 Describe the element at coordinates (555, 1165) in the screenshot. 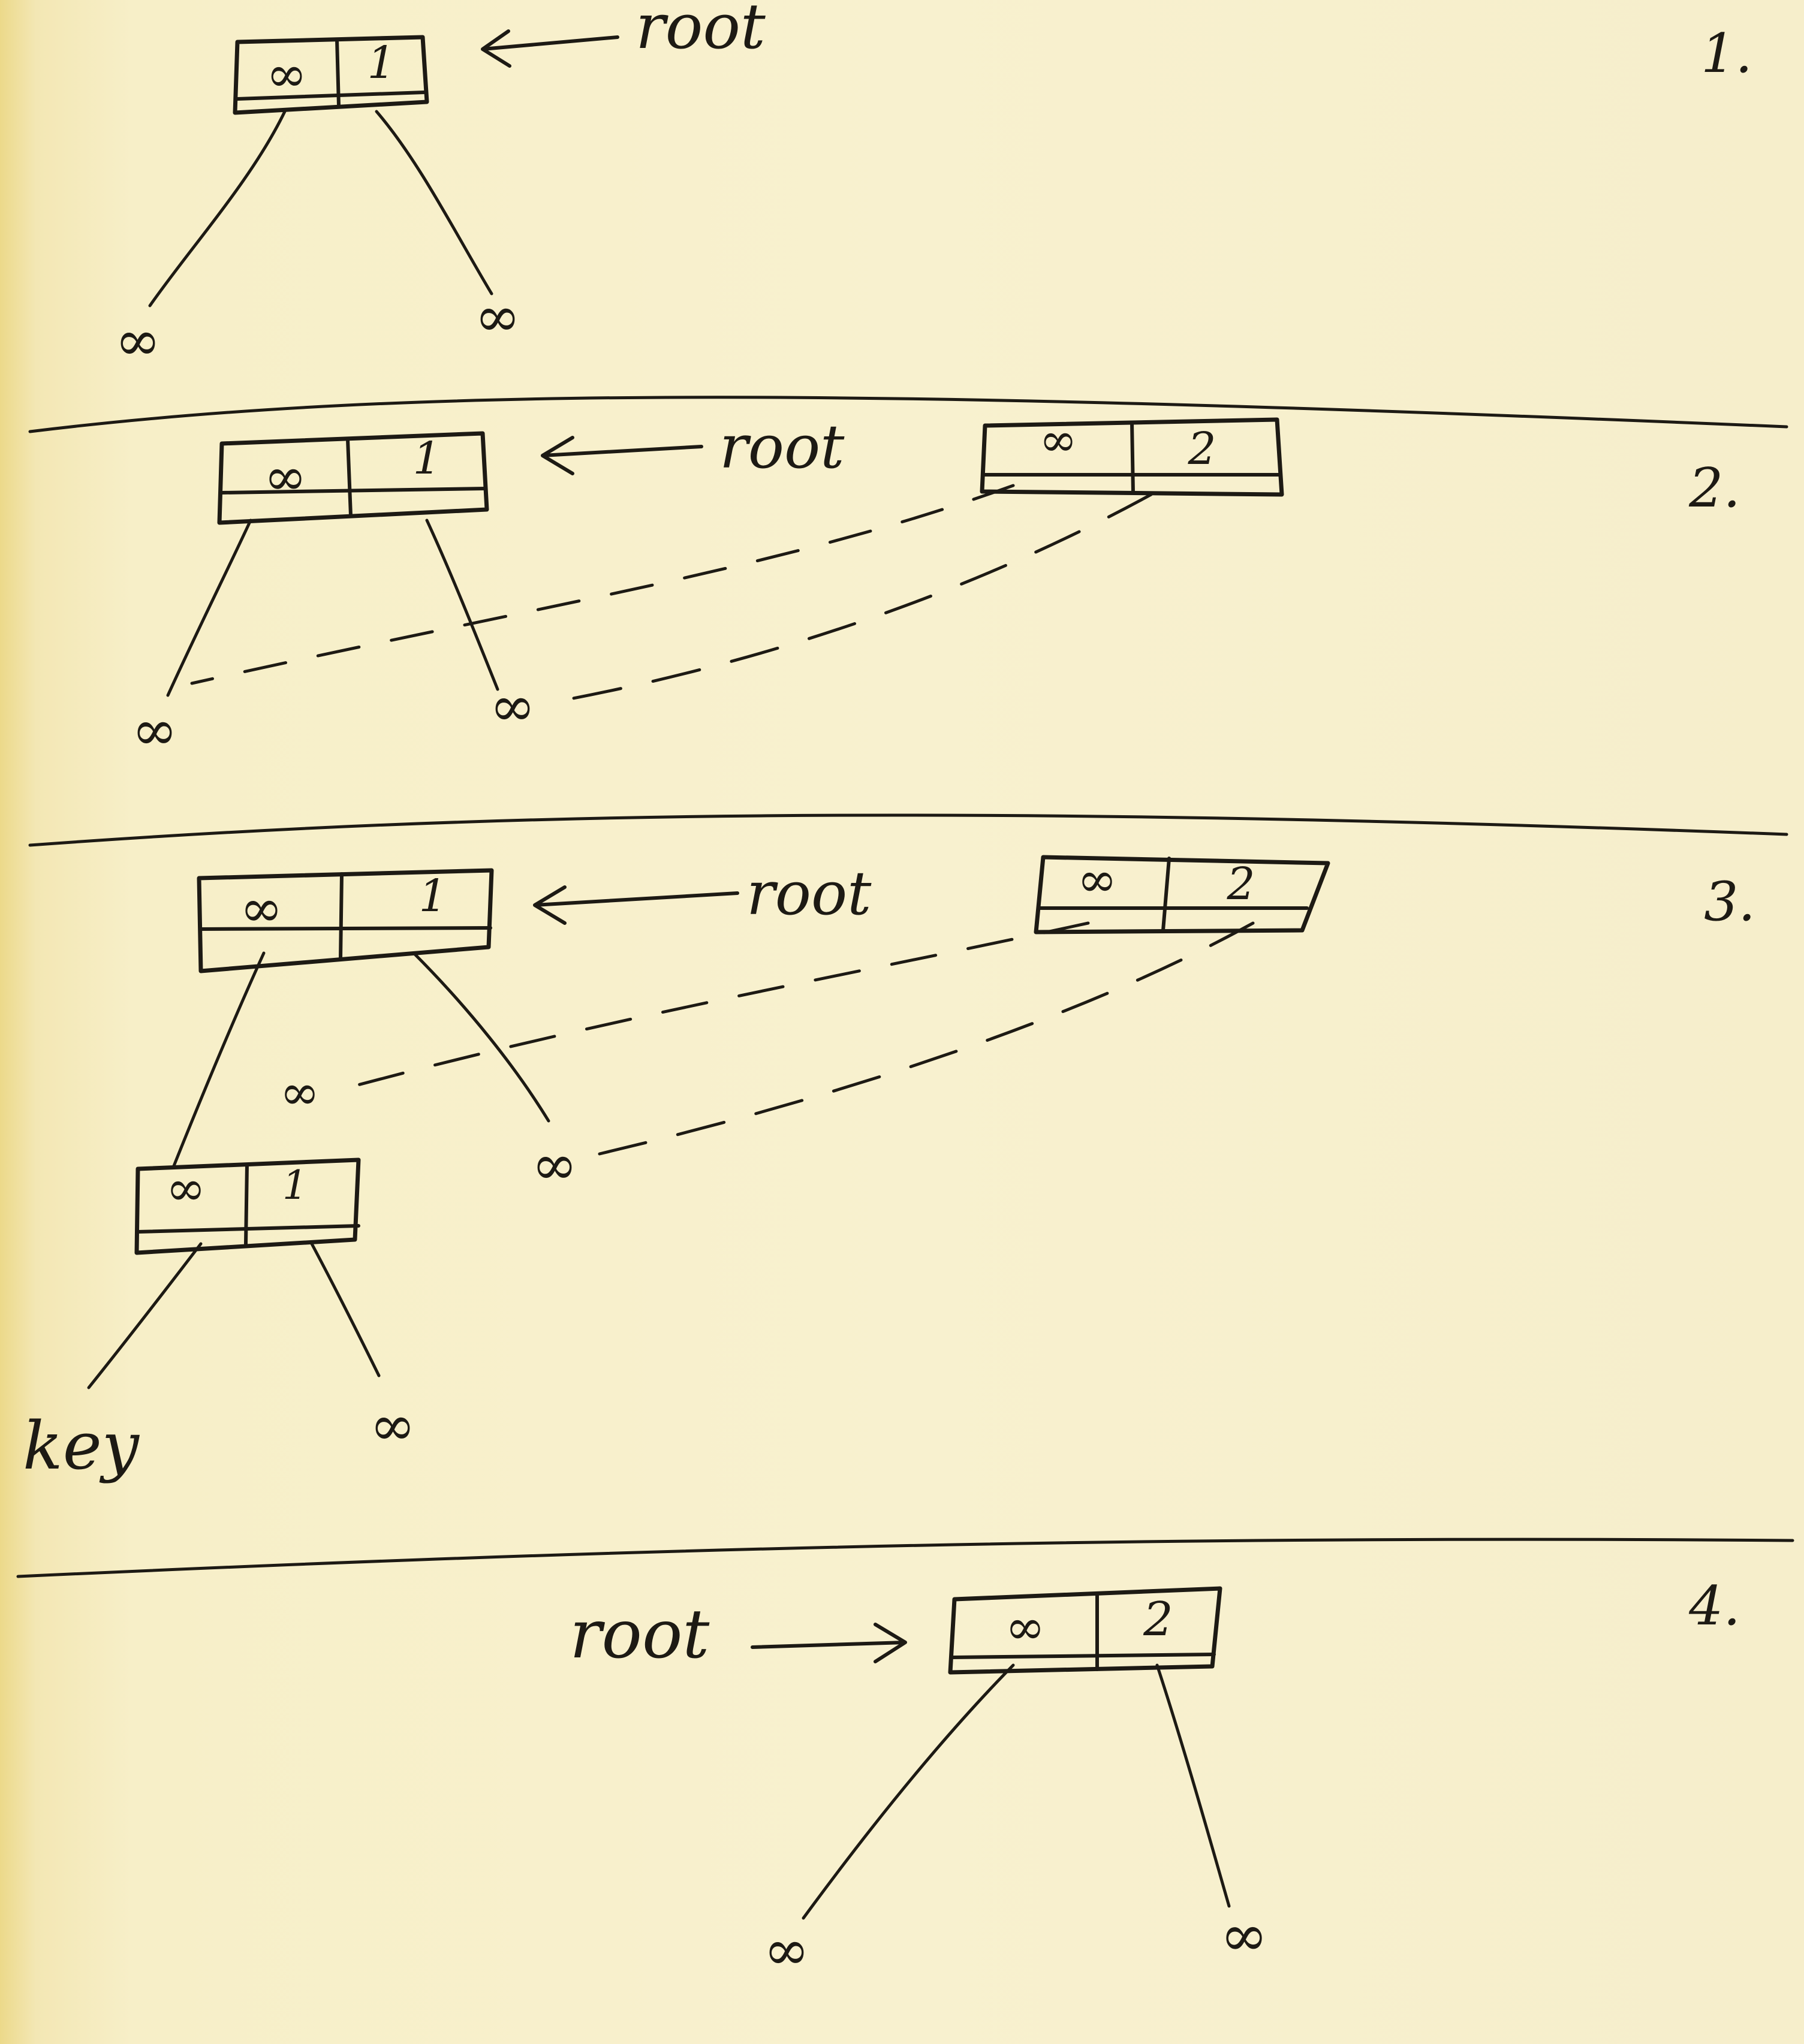

I see `leaf-p3-right: ∞` at that location.